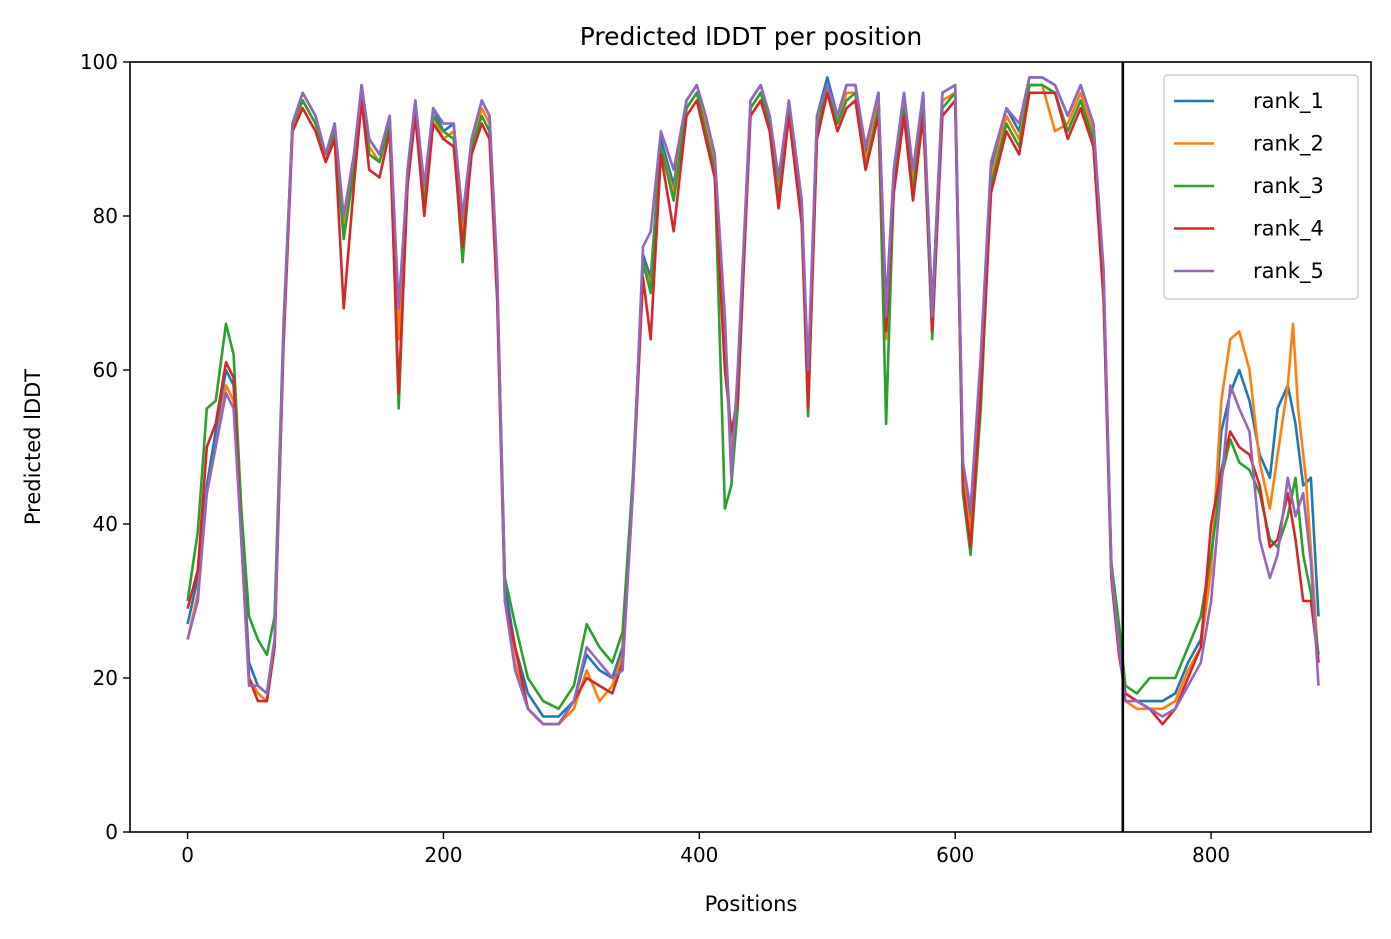 This screenshot has width=1391, height=939. Describe the element at coordinates (1288, 186) in the screenshot. I see `legend-label-rank_3: rank_3` at that location.